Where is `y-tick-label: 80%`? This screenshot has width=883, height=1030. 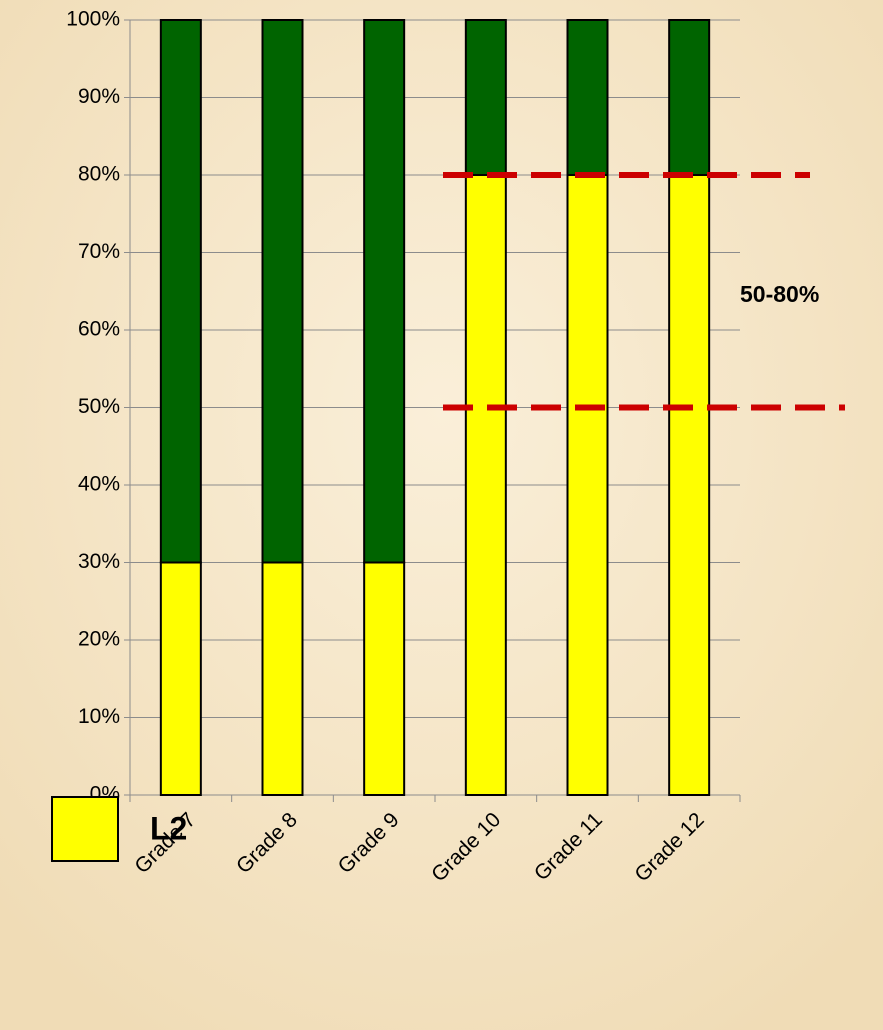 y-tick-label: 80% is located at coordinates (99, 174).